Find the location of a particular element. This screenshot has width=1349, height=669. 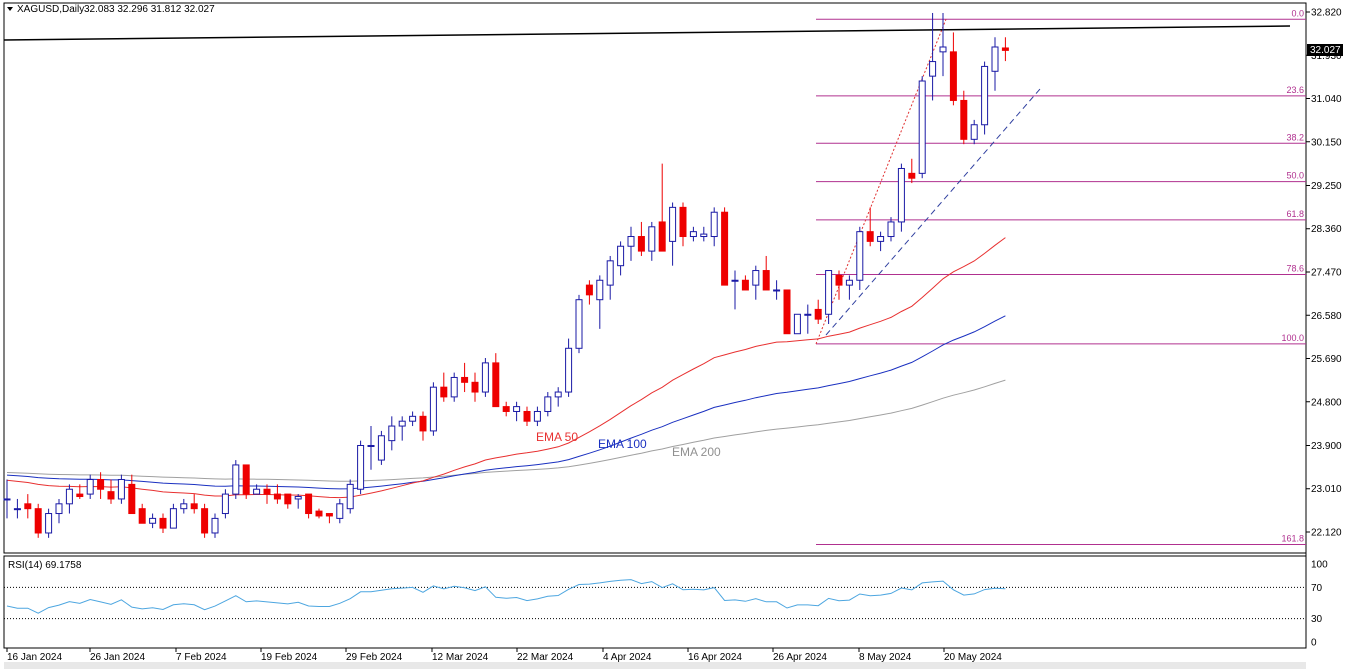

price-tick-label: 28.360 is located at coordinates (1326, 229).